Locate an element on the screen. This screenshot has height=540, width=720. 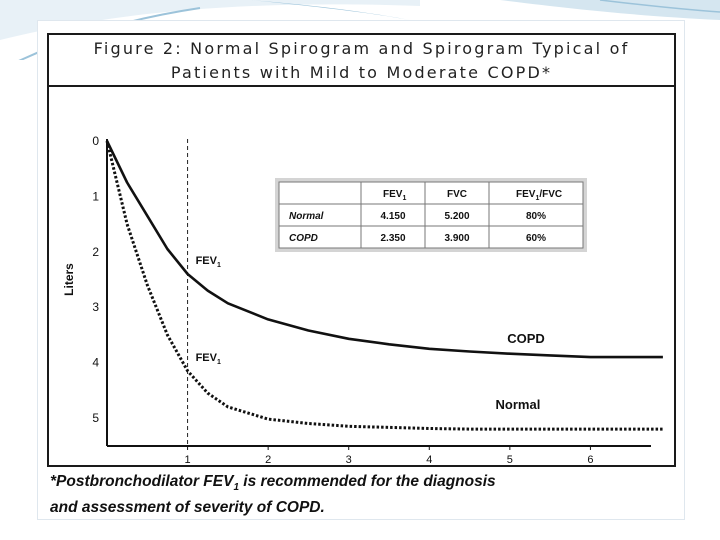
y-tick-label: 1 is located at coordinates (95, 196).